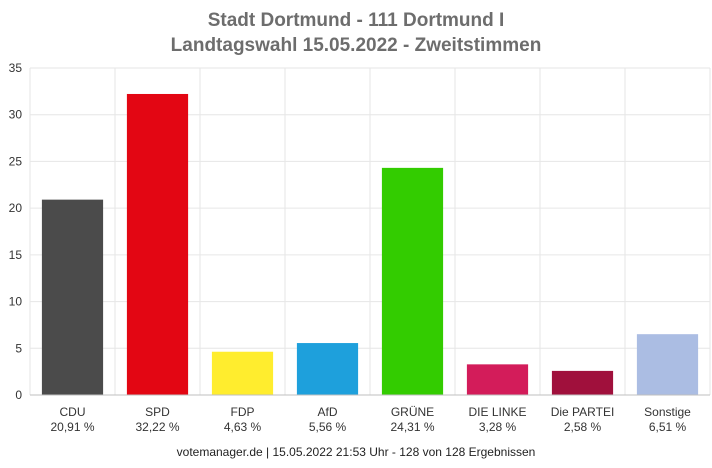 Image resolution: width=712 pixels, height=468 pixels. Describe the element at coordinates (668, 427) in the screenshot. I see `x-value-label: 6,51 %` at that location.